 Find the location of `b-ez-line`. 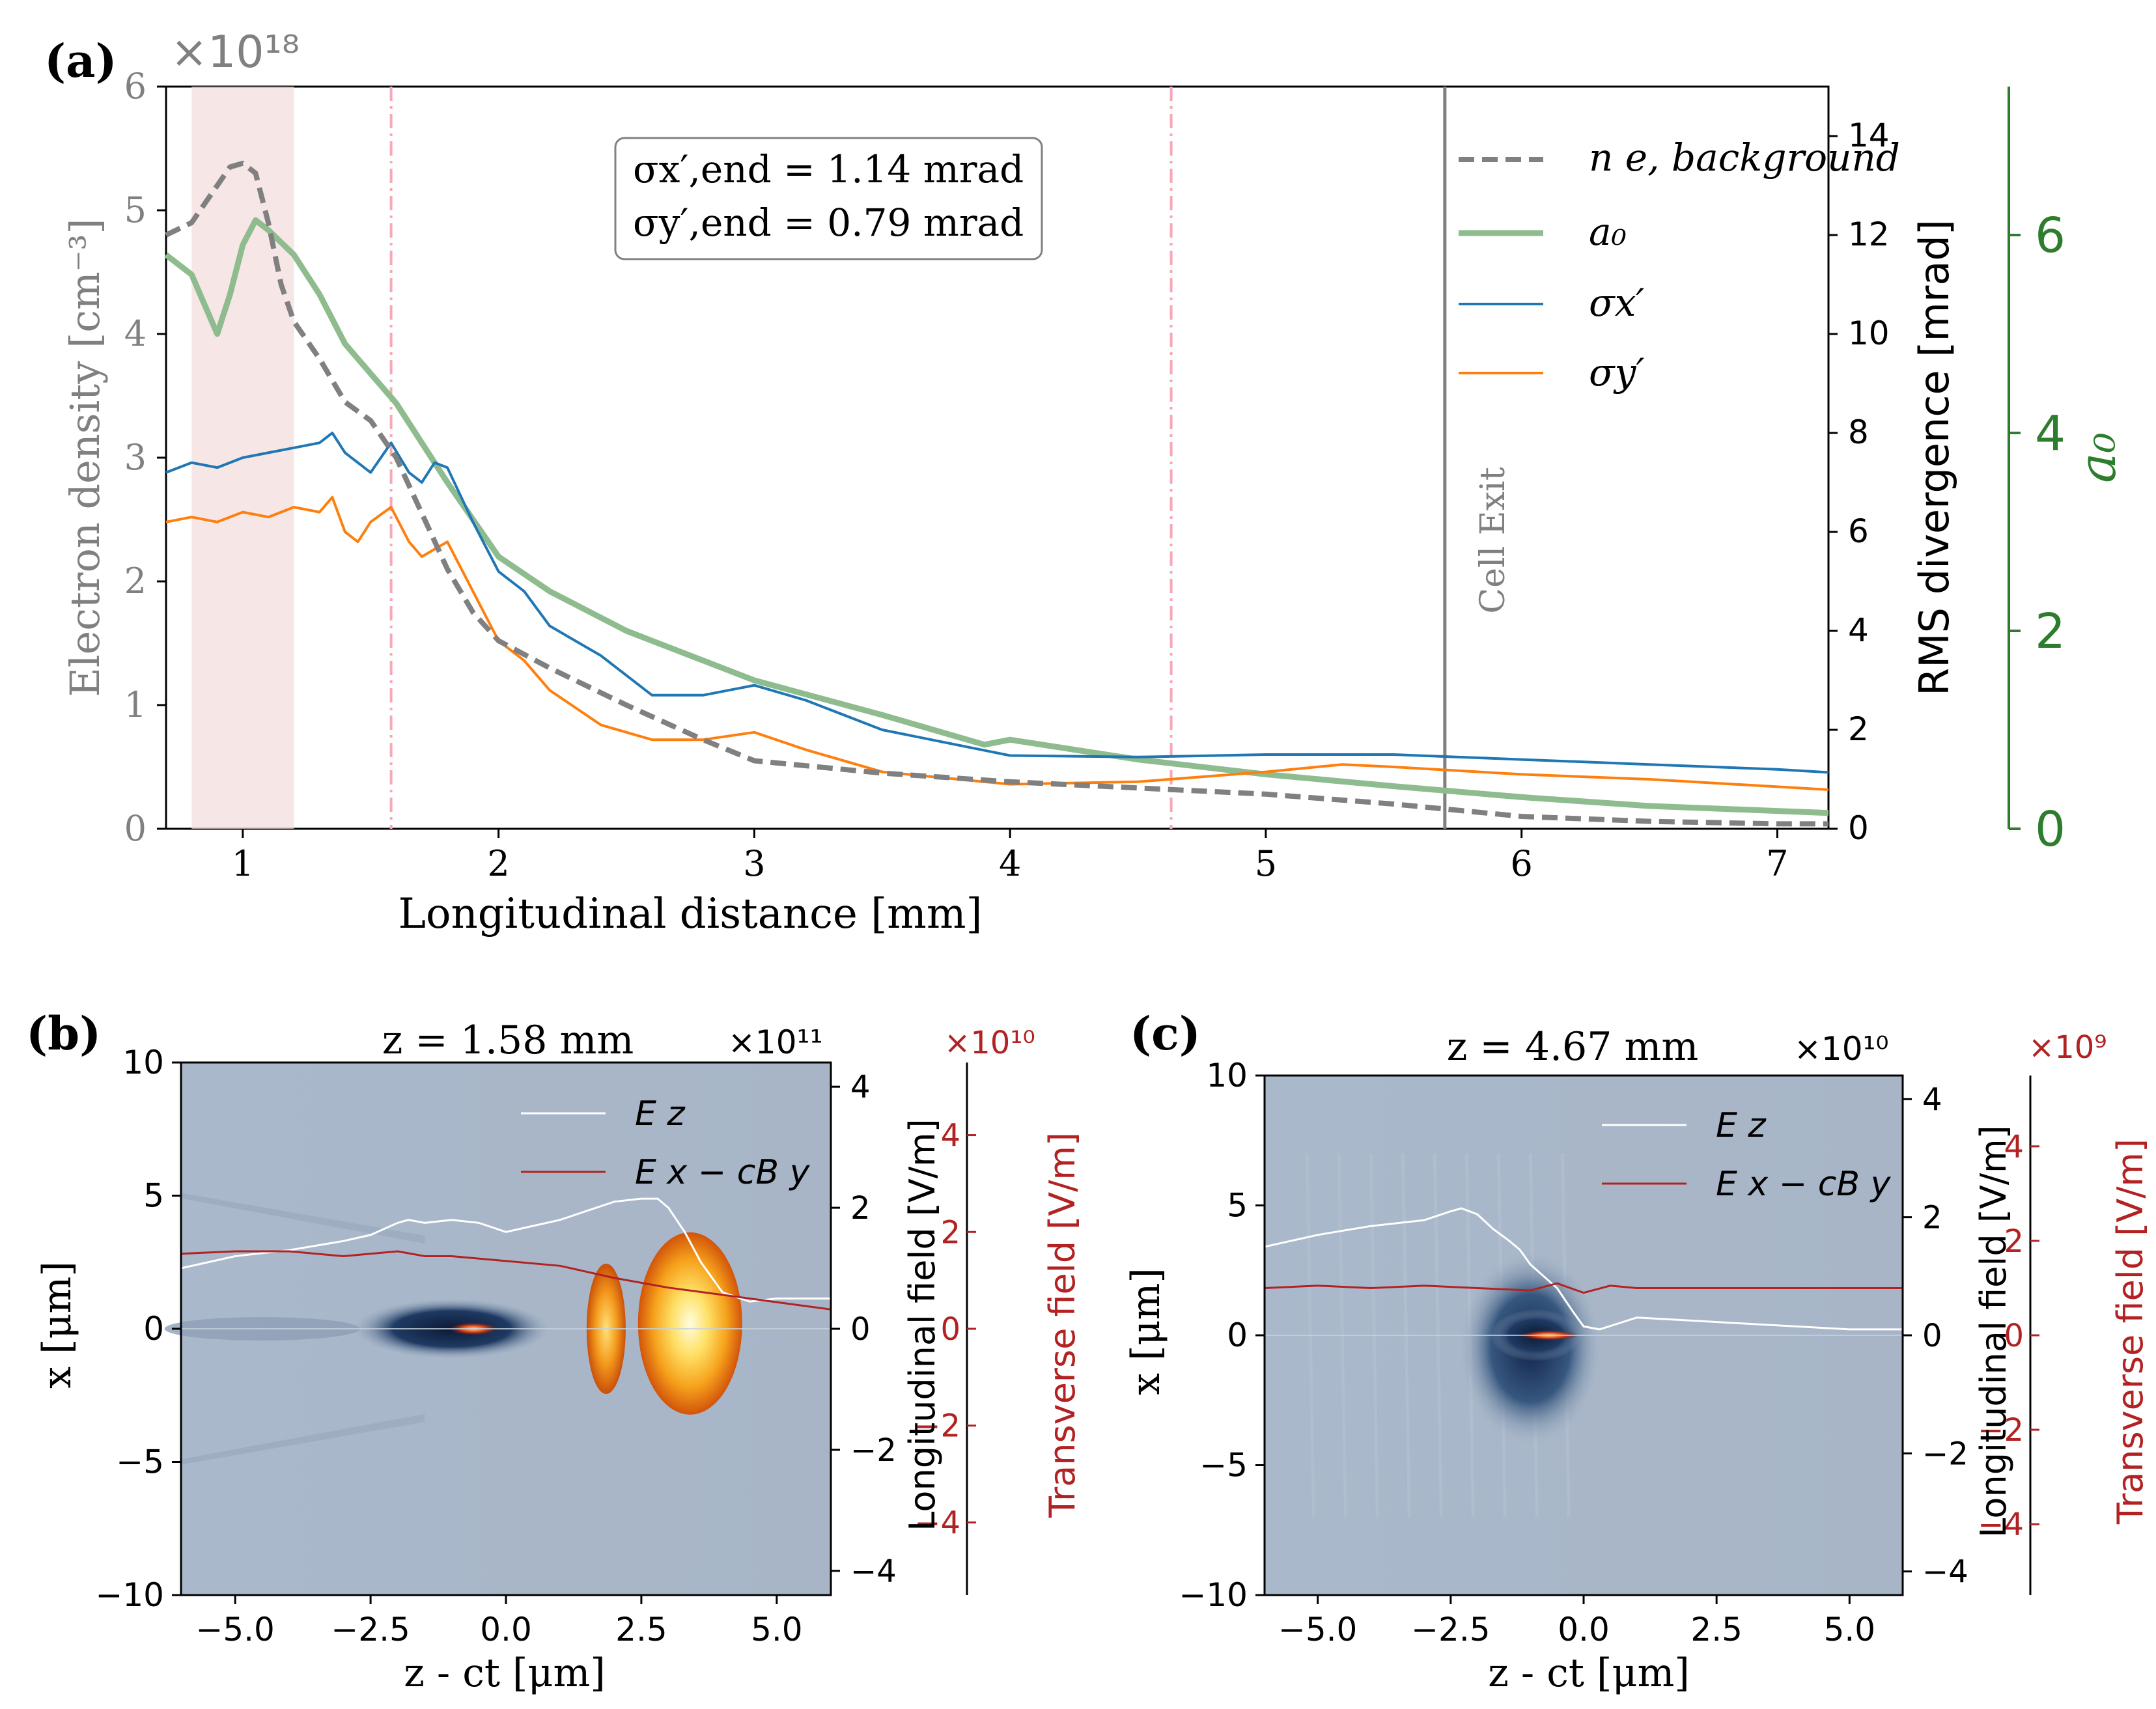

b-ez-line is located at coordinates (506, 1250).